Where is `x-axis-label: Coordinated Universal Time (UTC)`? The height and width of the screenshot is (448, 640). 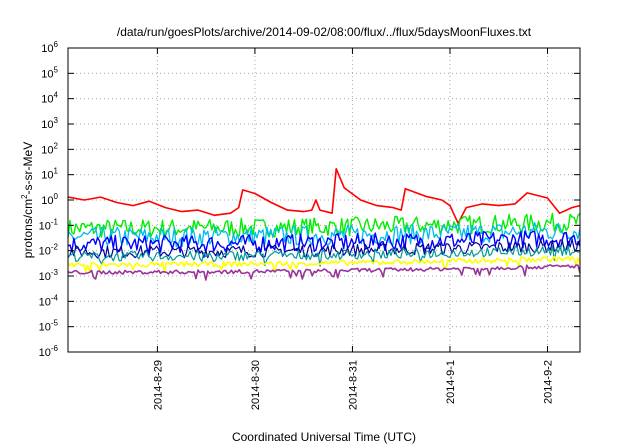 x-axis-label: Coordinated Universal Time (UTC) is located at coordinates (324, 437).